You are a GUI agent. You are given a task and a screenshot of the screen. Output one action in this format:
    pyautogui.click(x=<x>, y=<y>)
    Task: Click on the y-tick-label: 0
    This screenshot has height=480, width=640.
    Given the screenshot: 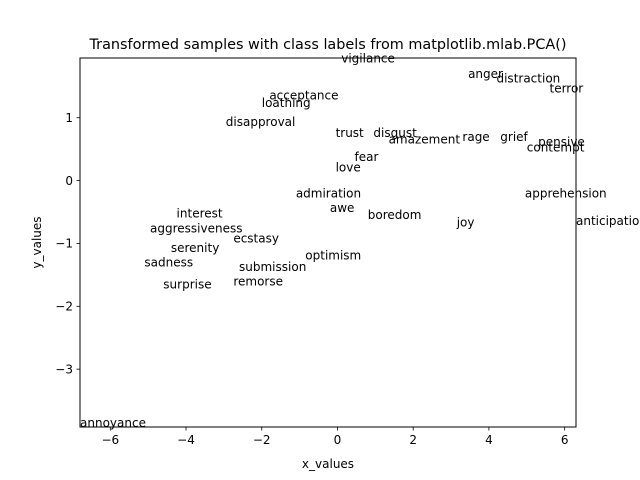 What is the action you would take?
    pyautogui.click(x=69, y=181)
    